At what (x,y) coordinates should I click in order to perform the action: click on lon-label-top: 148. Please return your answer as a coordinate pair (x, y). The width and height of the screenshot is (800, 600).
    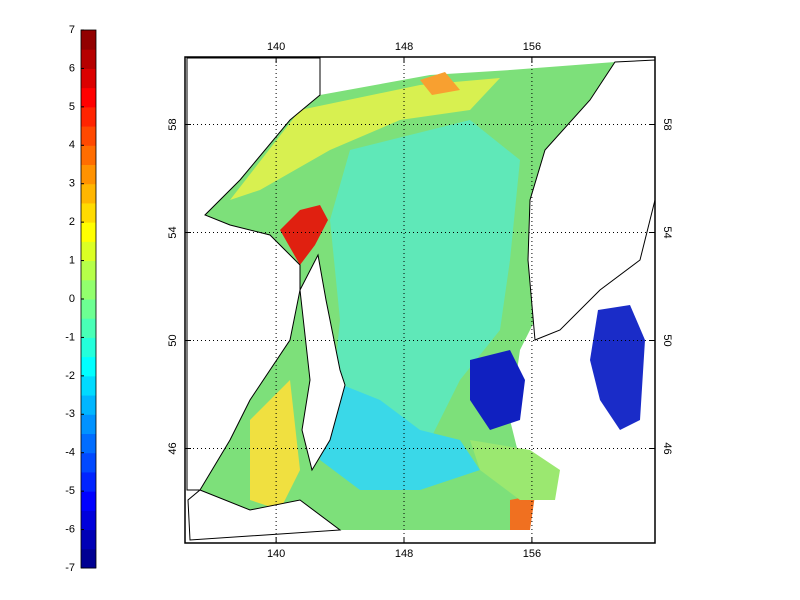
    Looking at the image, I should click on (404, 47).